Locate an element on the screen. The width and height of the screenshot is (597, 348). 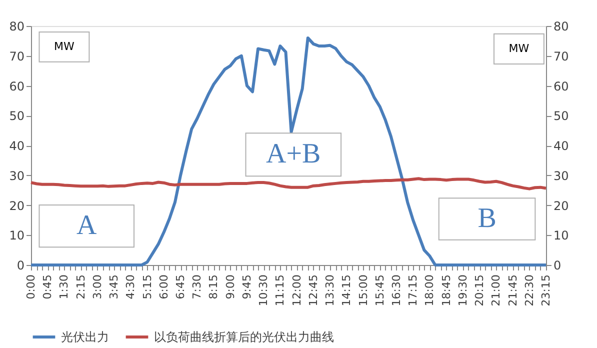
annotation: A+B is located at coordinates (293, 154).